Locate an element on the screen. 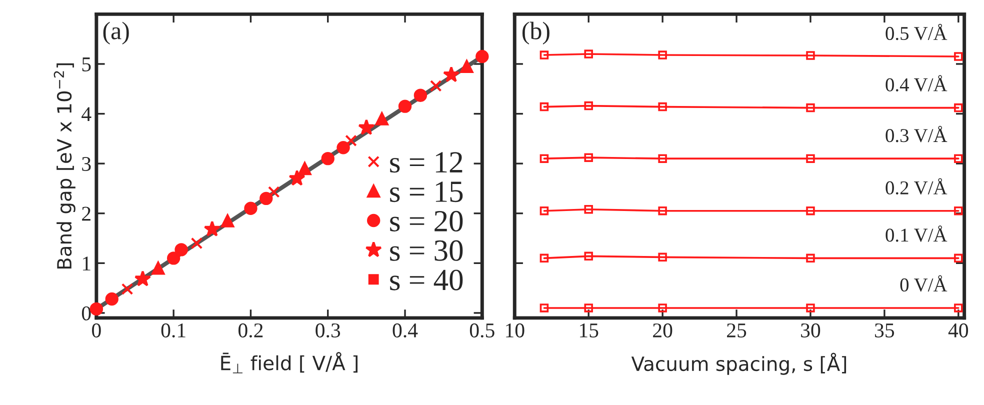 The width and height of the screenshot is (984, 405). annotation: (b) is located at coordinates (536, 33).